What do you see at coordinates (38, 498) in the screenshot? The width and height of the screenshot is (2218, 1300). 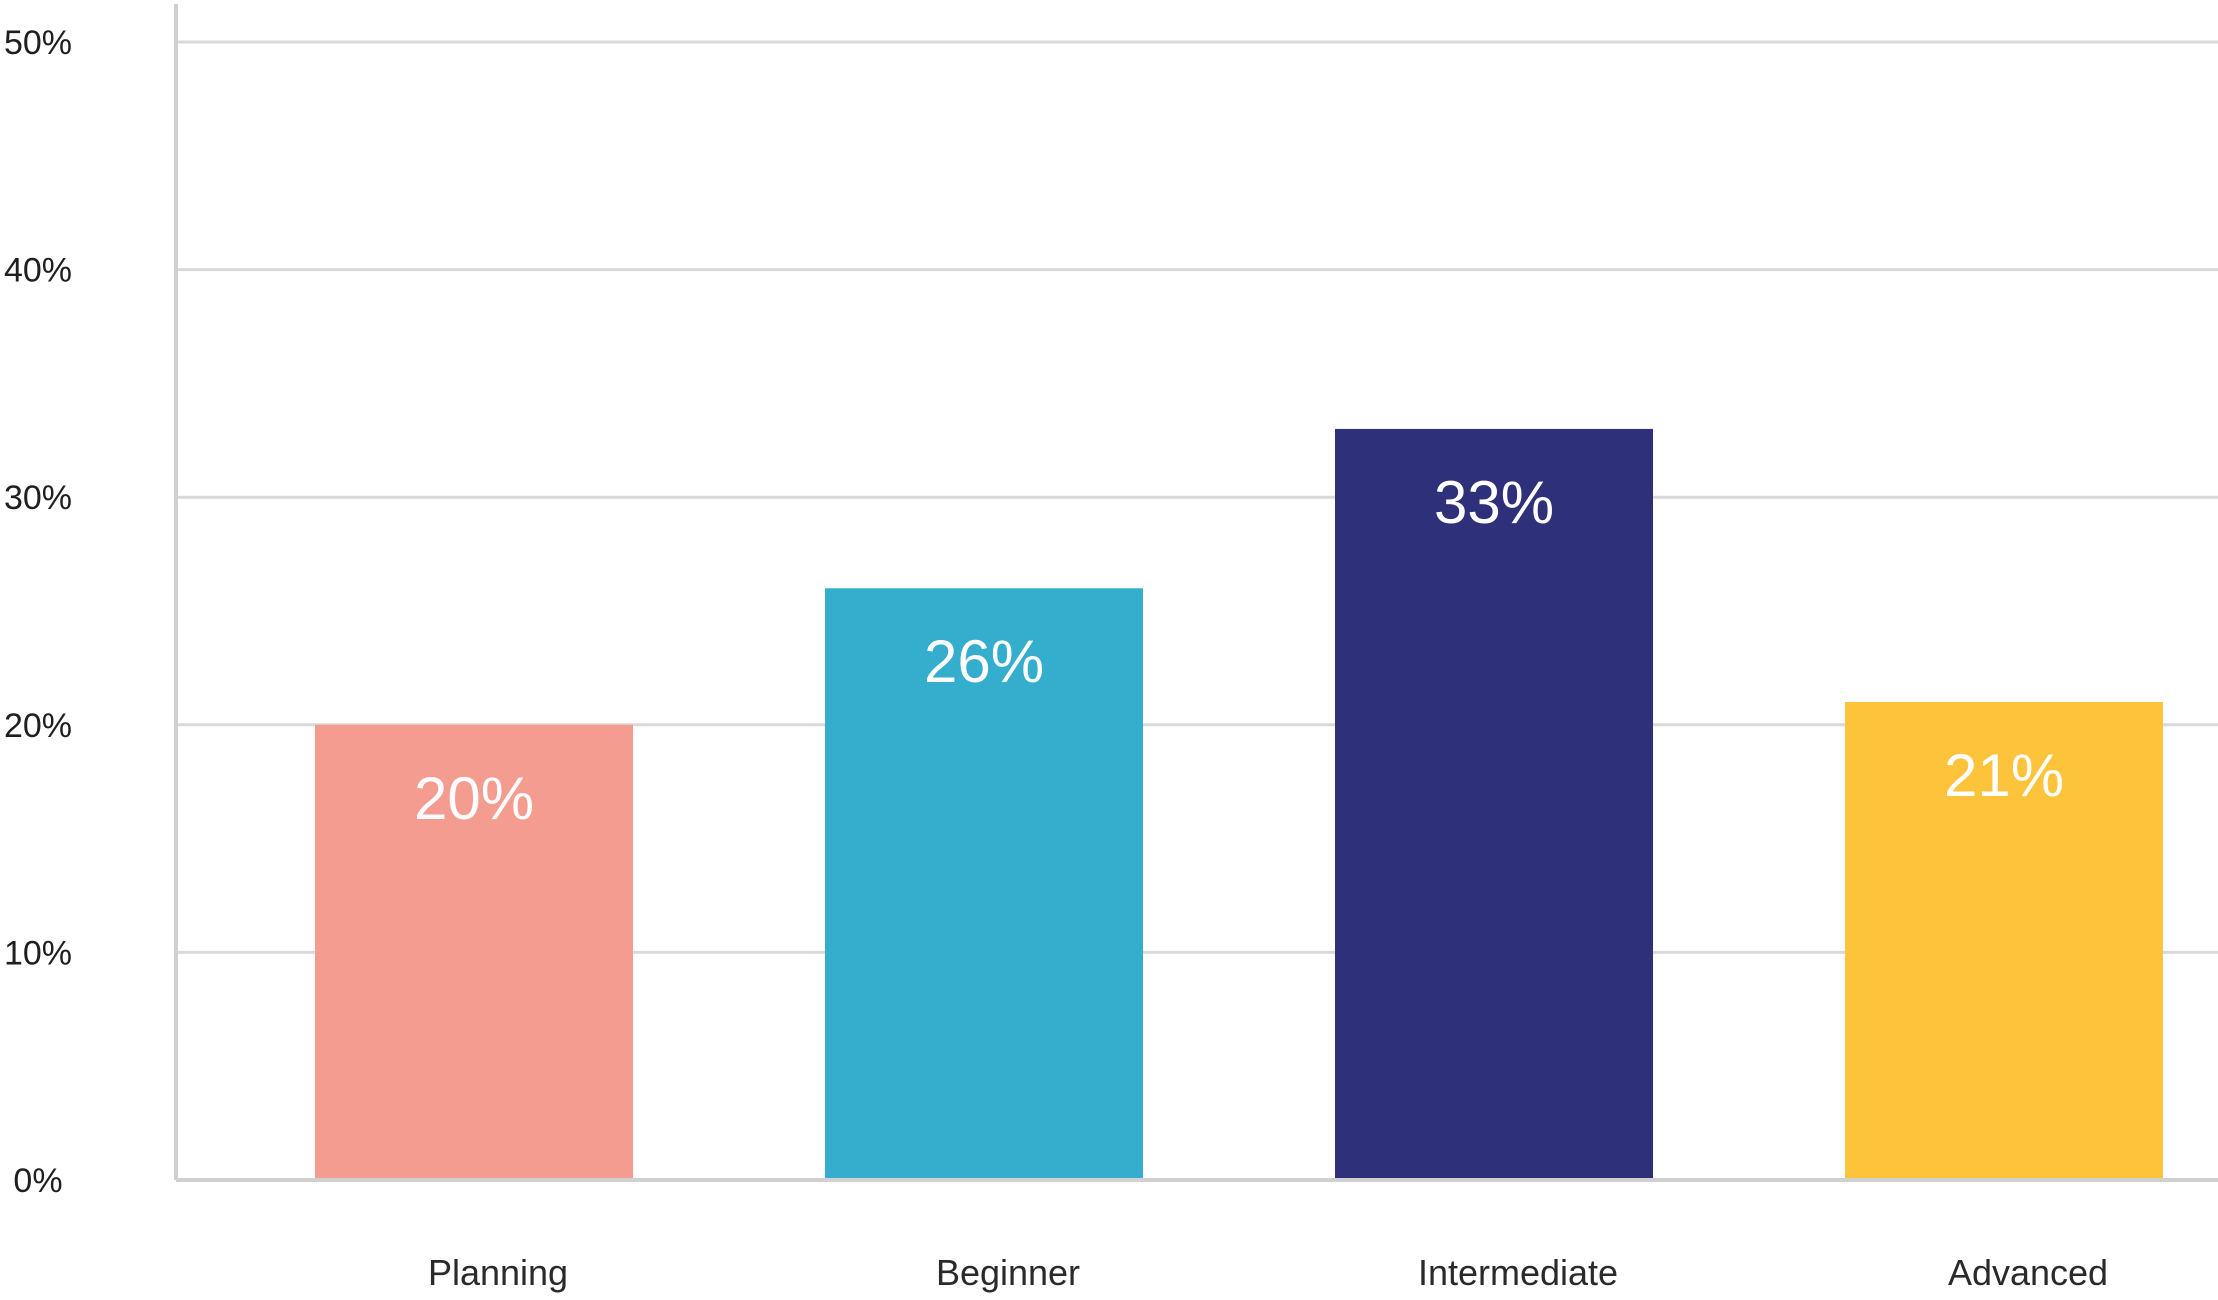 I see `y-tick-label-30: 30%` at bounding box center [38, 498].